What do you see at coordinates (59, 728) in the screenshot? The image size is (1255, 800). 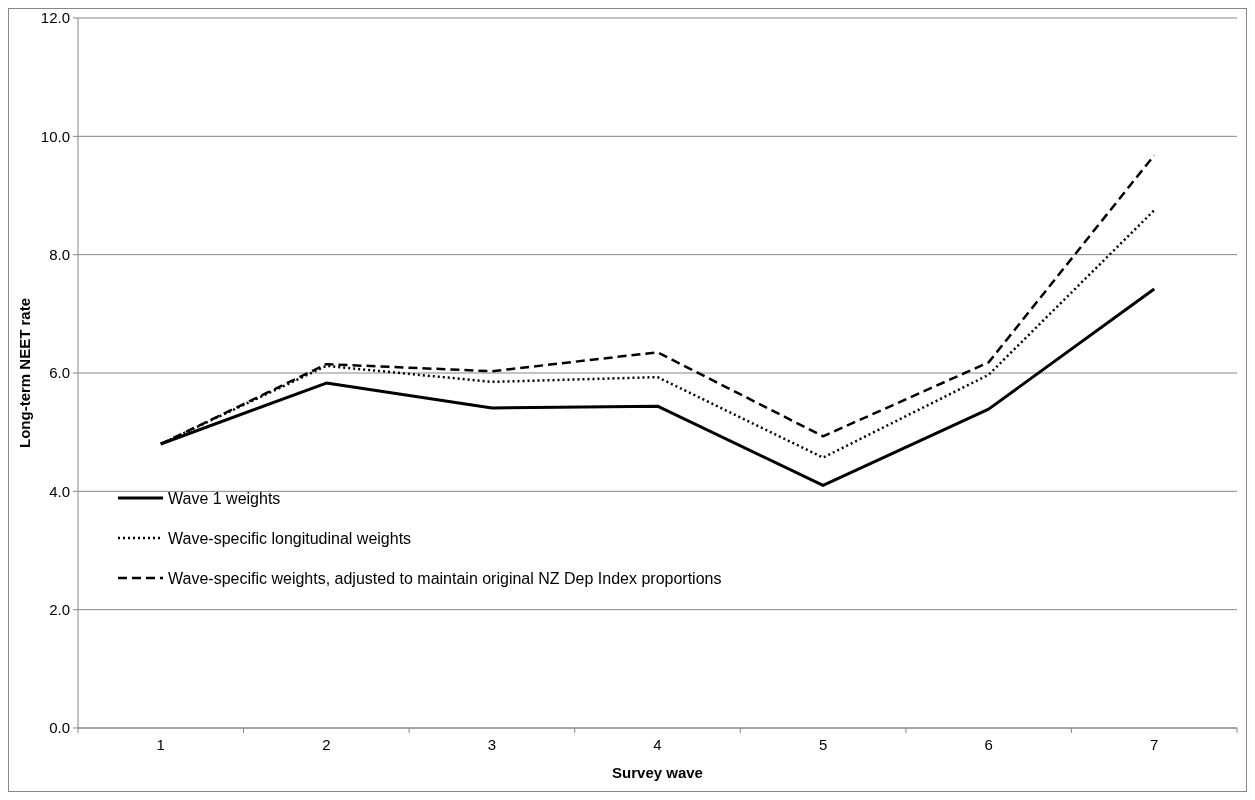 I see `y-tick-label: 0.0` at bounding box center [59, 728].